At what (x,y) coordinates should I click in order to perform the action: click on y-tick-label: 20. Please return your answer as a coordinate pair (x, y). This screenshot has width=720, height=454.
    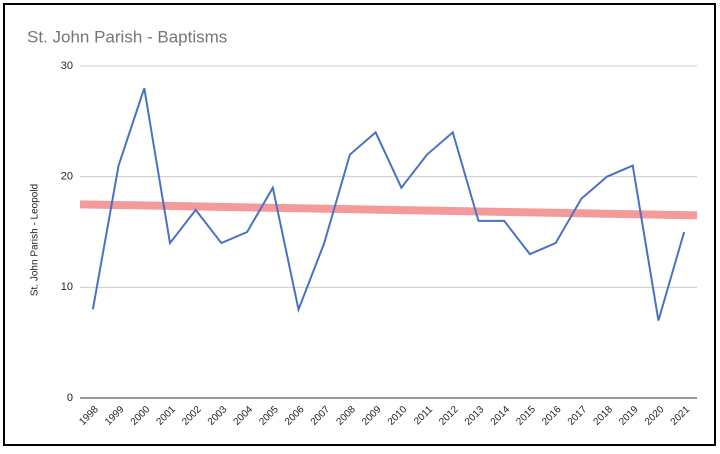
    Looking at the image, I should click on (67, 177).